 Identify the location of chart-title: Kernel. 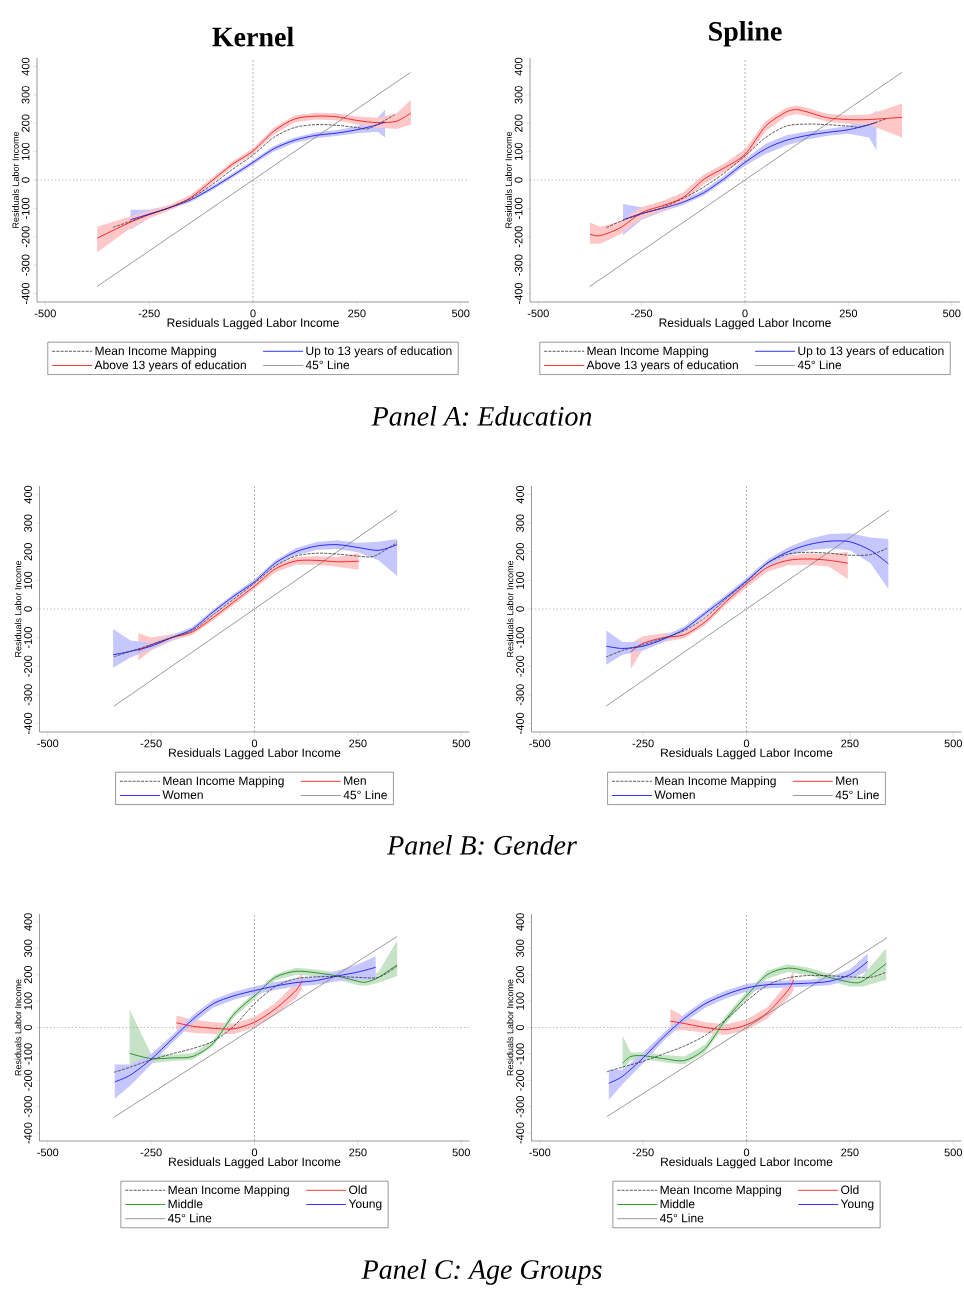
(253, 36).